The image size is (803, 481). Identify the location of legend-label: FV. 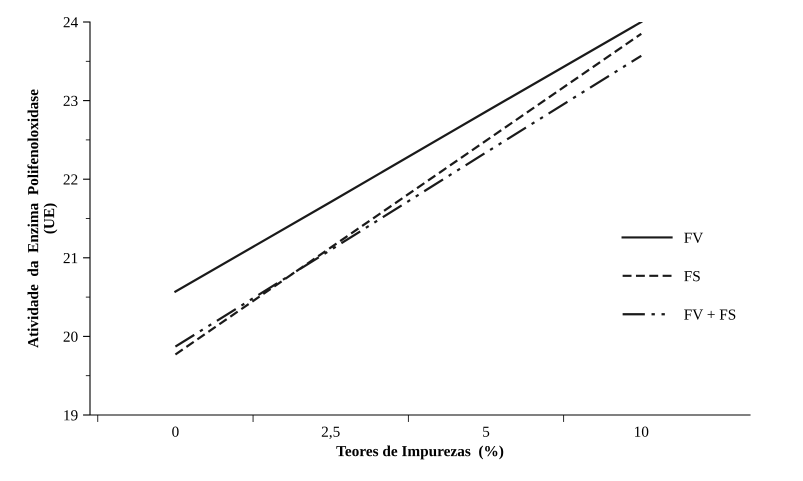
(694, 238).